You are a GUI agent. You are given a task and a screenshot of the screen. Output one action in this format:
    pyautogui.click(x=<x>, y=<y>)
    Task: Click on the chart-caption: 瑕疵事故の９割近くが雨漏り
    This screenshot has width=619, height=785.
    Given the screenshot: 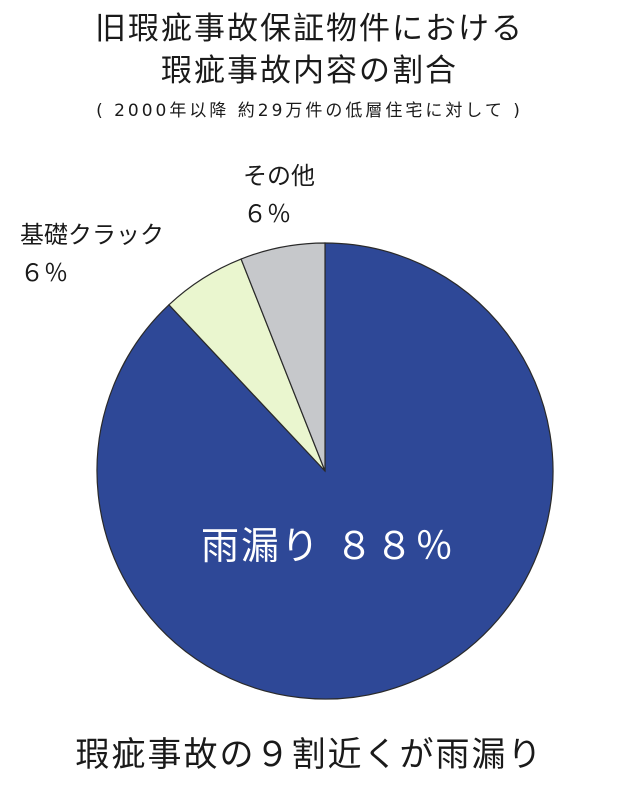 What is the action you would take?
    pyautogui.click(x=309, y=755)
    